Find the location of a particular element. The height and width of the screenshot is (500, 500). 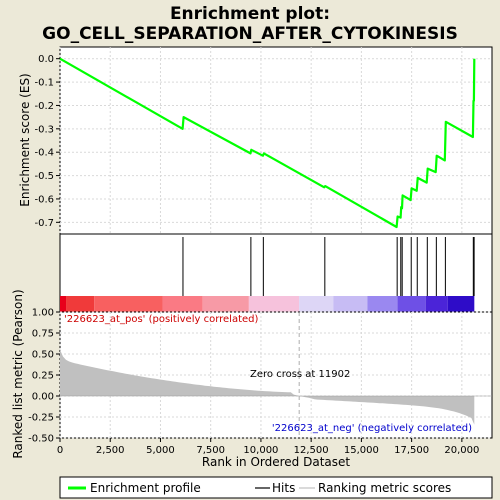

metric-axis-label: Ranked list metric (Pearson) is located at coordinates (18, 373).